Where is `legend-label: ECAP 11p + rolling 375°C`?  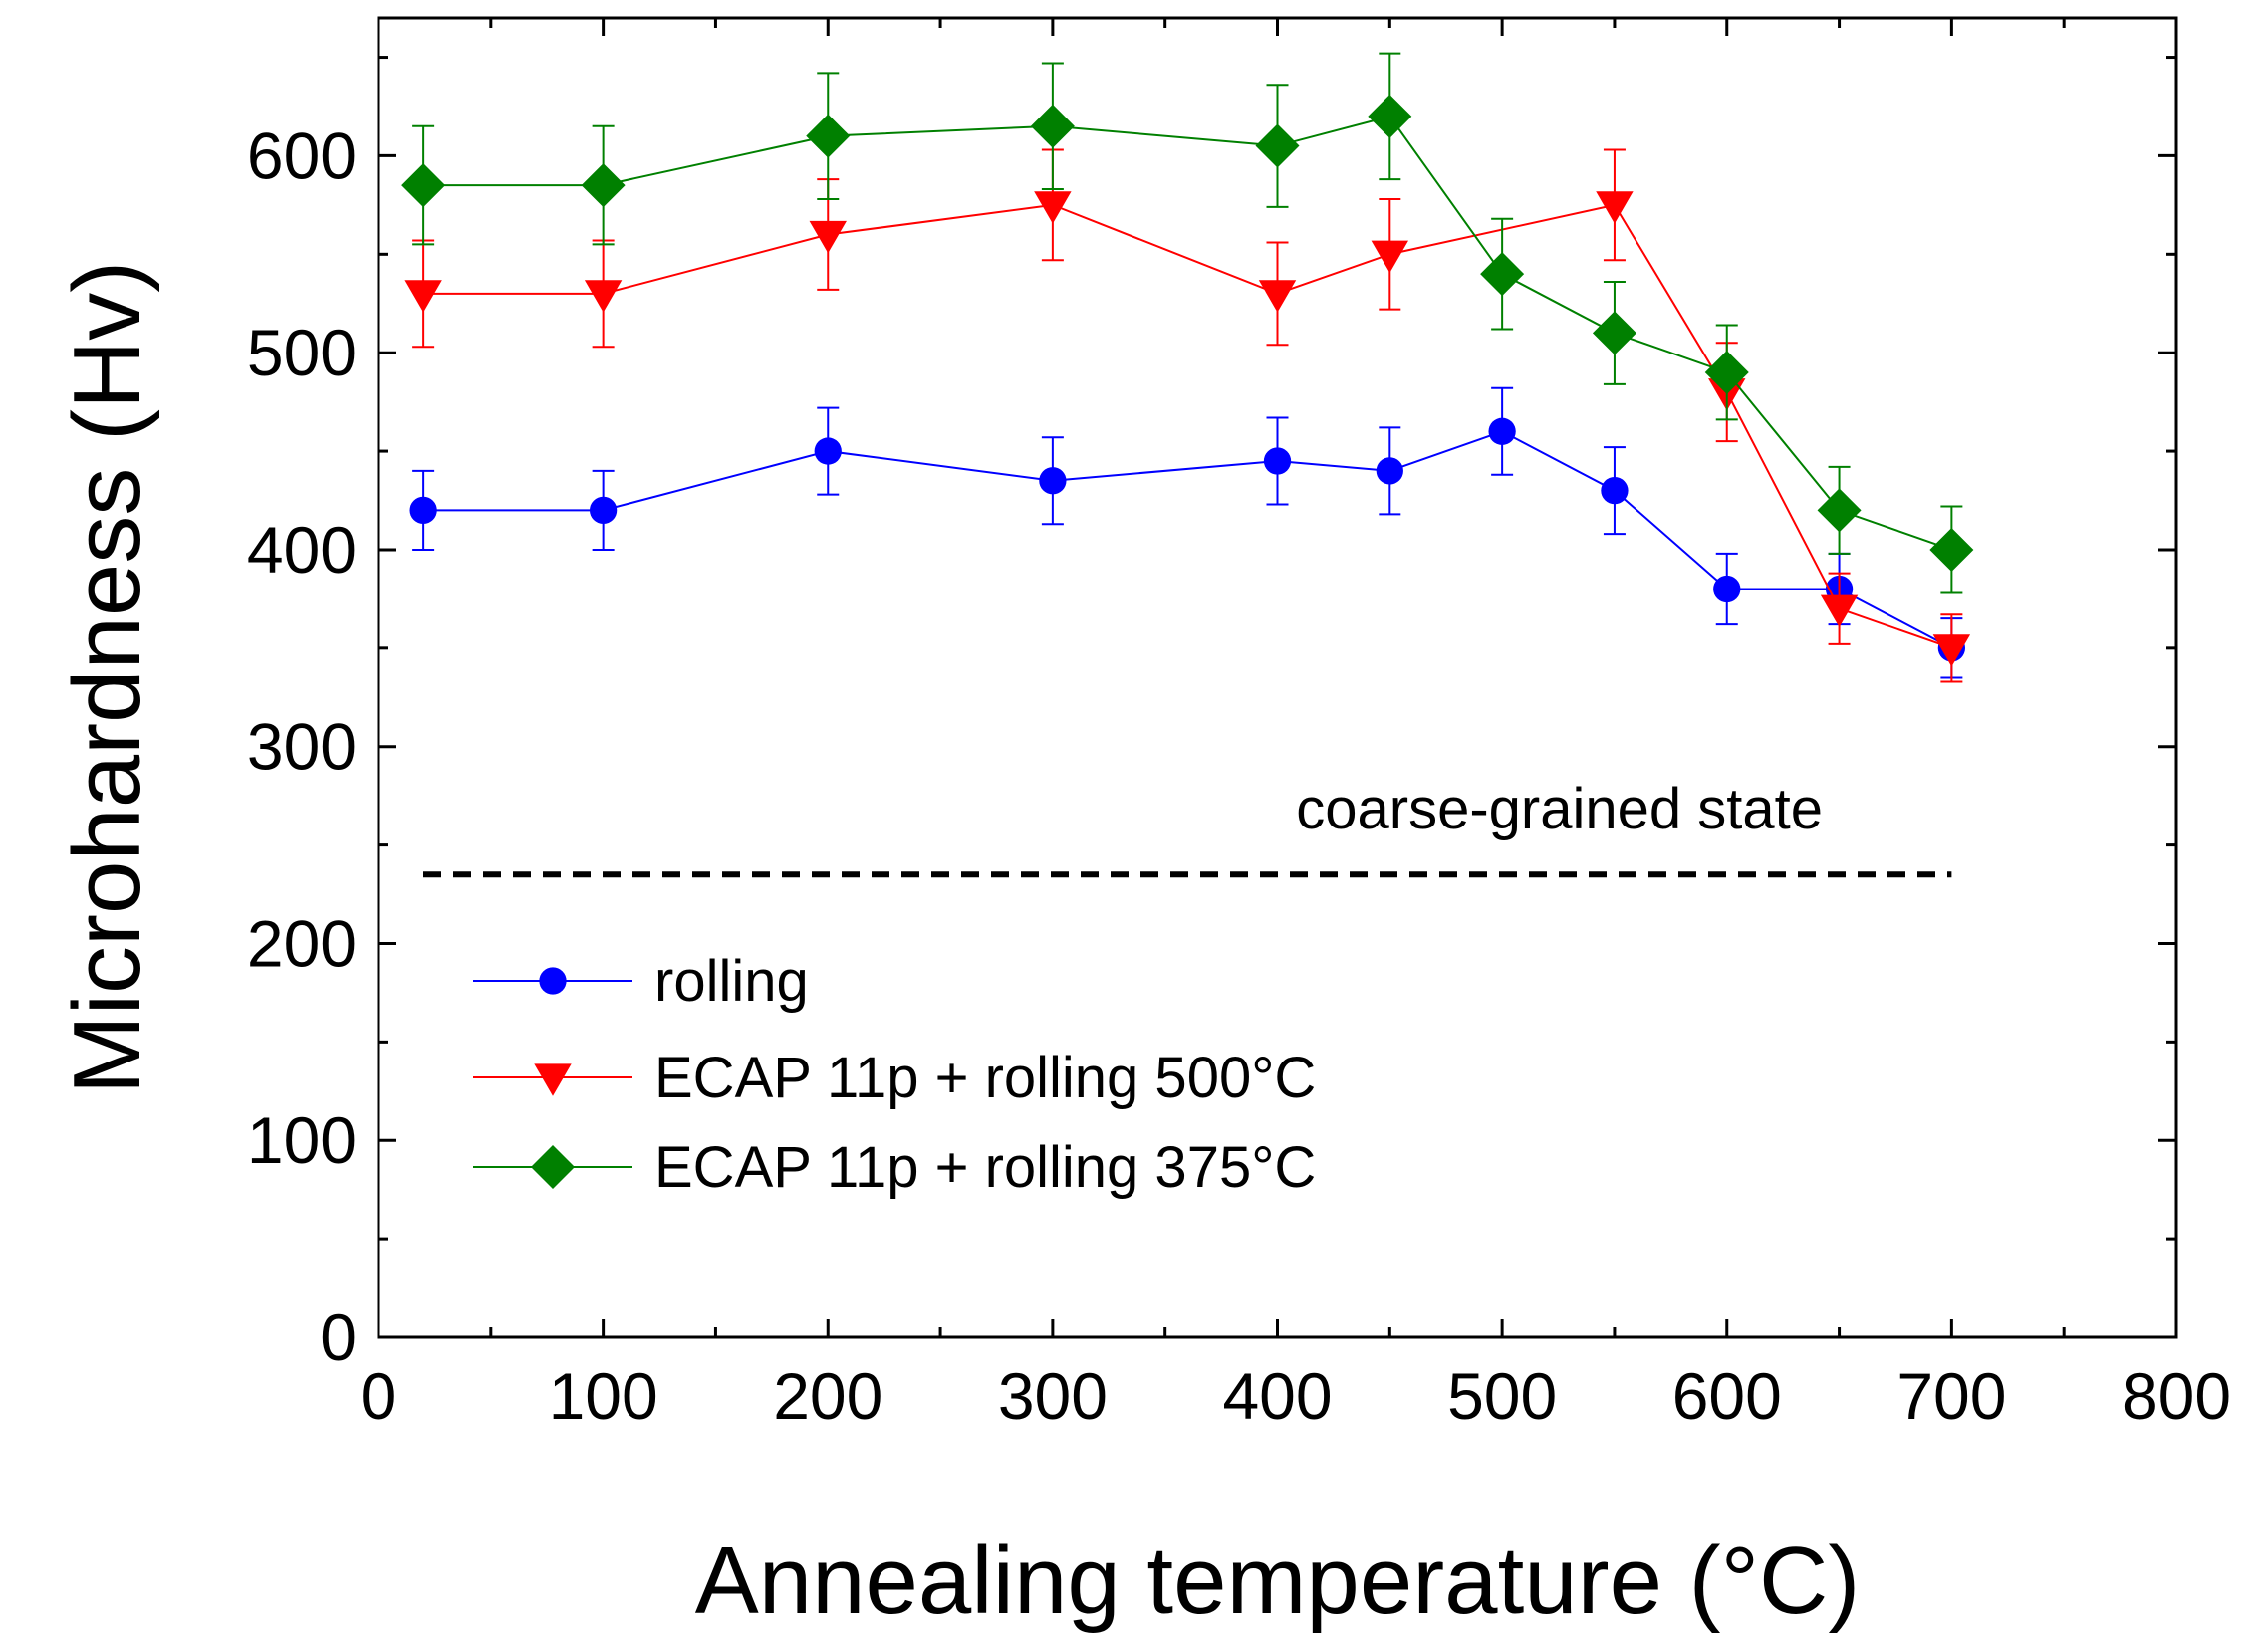 legend-label: ECAP 11p + rolling 375°C is located at coordinates (985, 1167).